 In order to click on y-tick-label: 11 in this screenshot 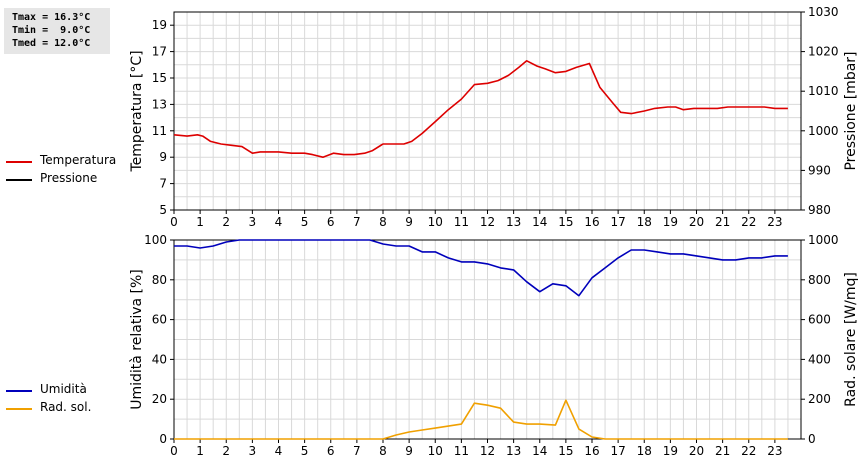, I will do `click(159, 131)`.